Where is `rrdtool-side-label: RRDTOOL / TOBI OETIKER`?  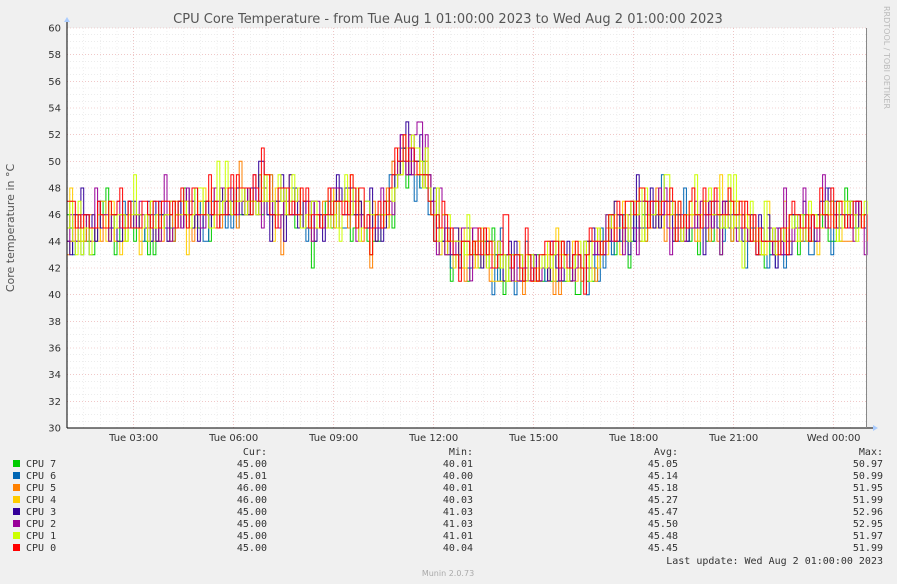
rrdtool-side-label: RRDTOOL / TOBI OETIKER is located at coordinates (886, 57).